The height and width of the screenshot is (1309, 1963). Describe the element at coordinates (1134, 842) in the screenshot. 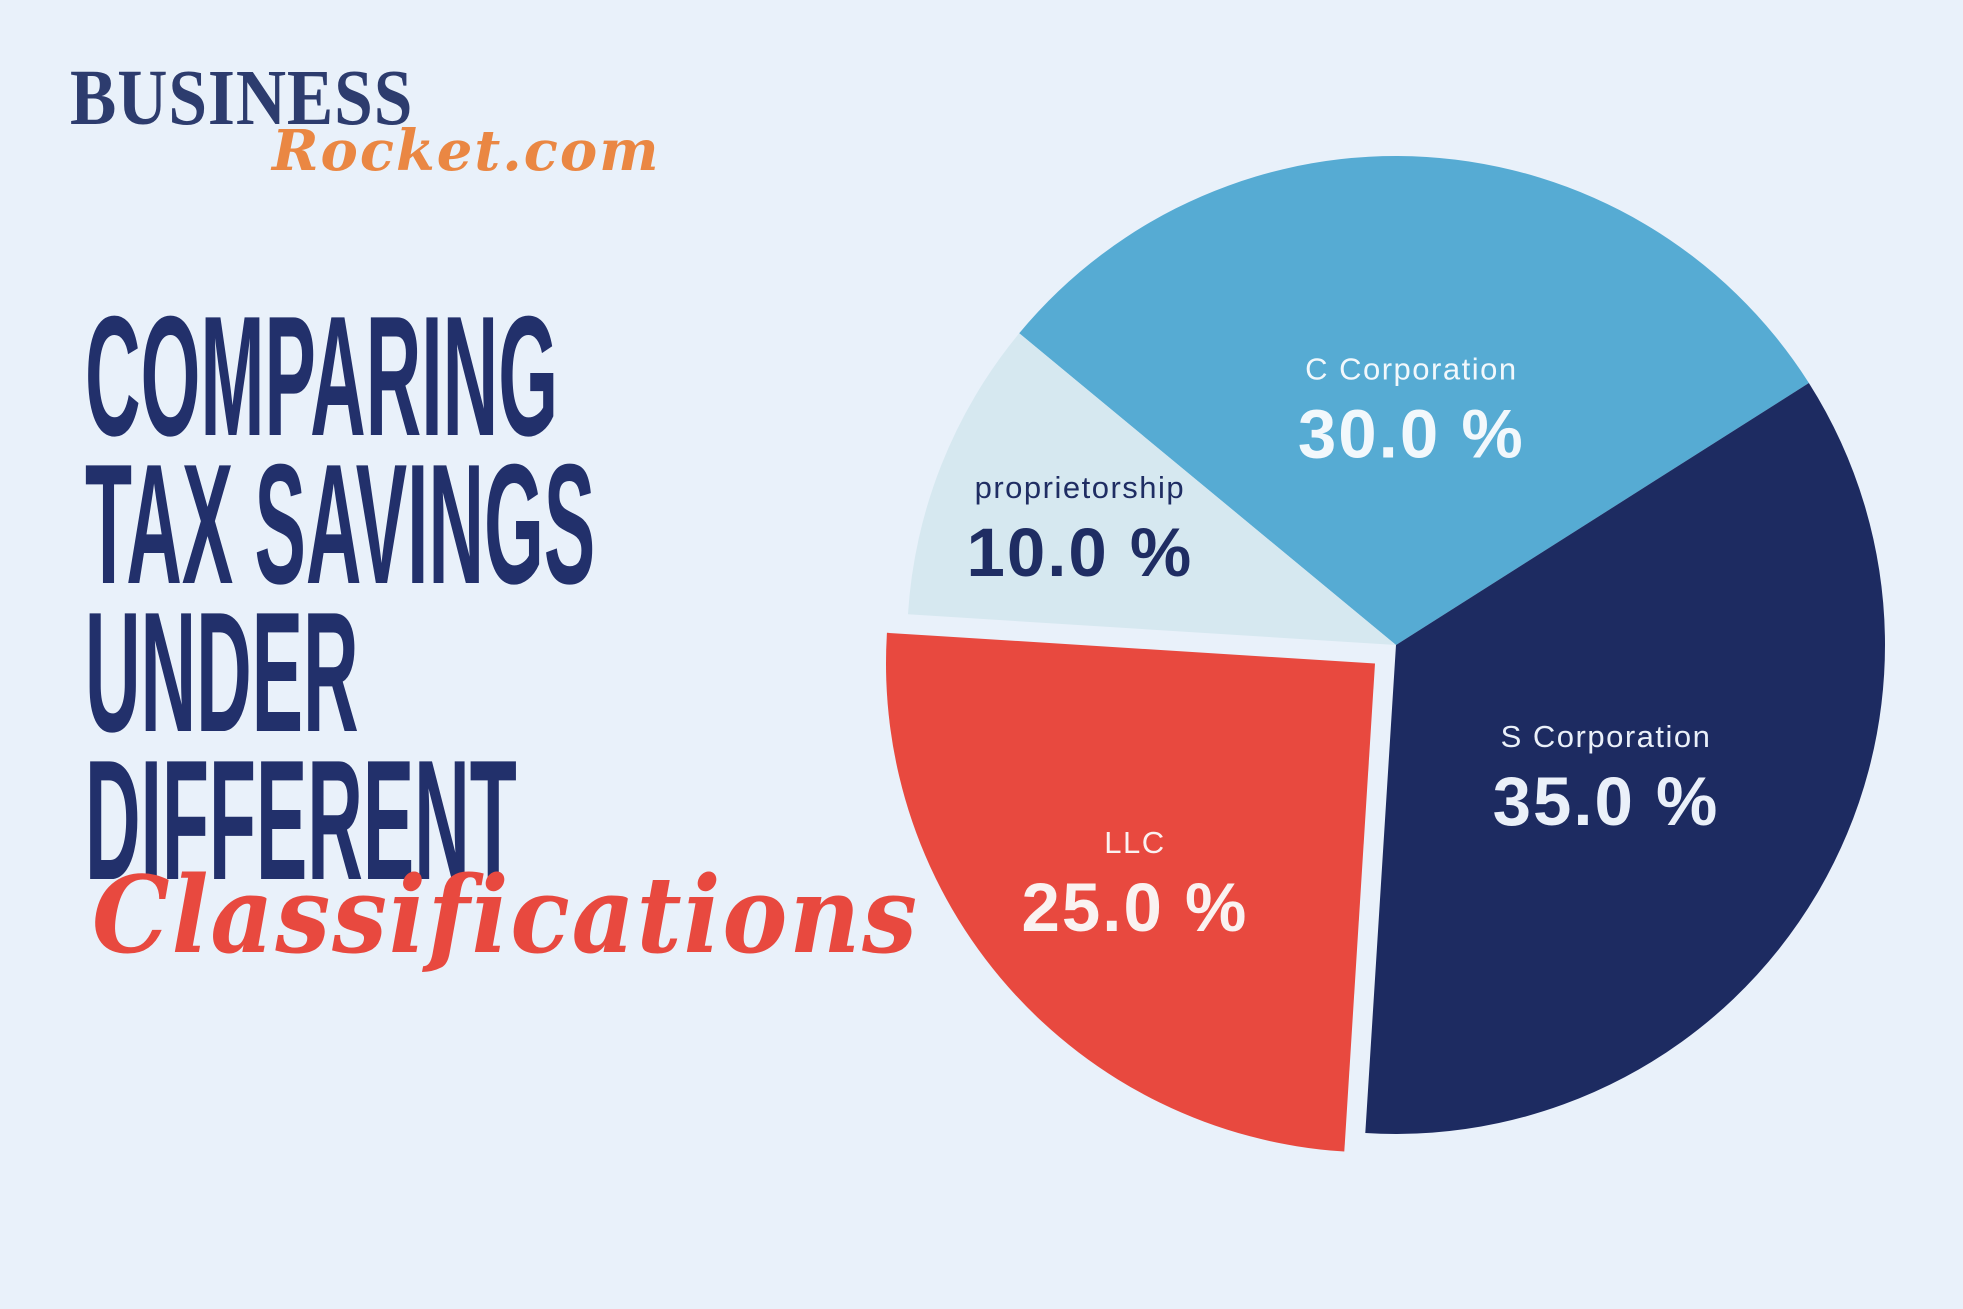

I see `slice-label-llc: LLC` at that location.